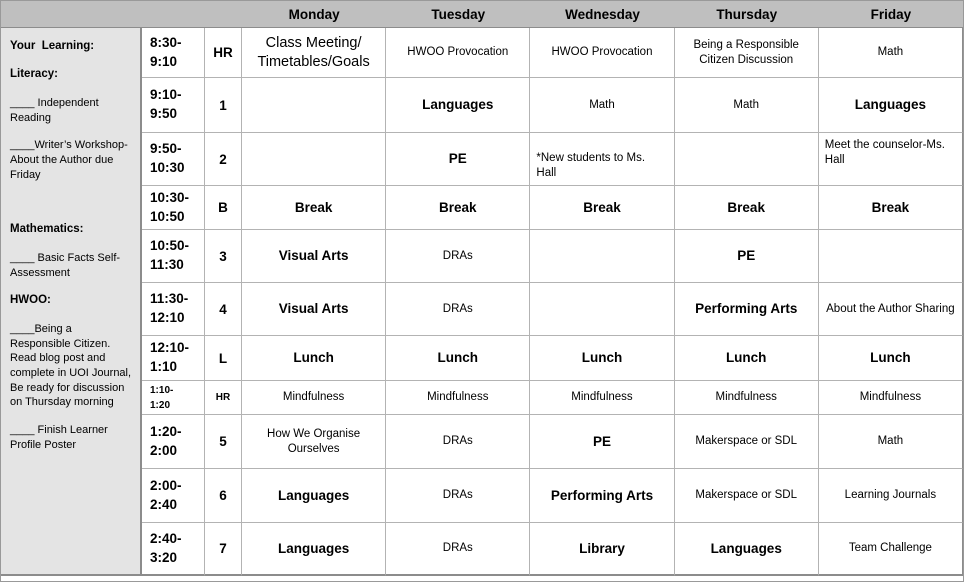 This screenshot has width=964, height=582. I want to click on time-cell: 9:50- 10:30, so click(173, 159).